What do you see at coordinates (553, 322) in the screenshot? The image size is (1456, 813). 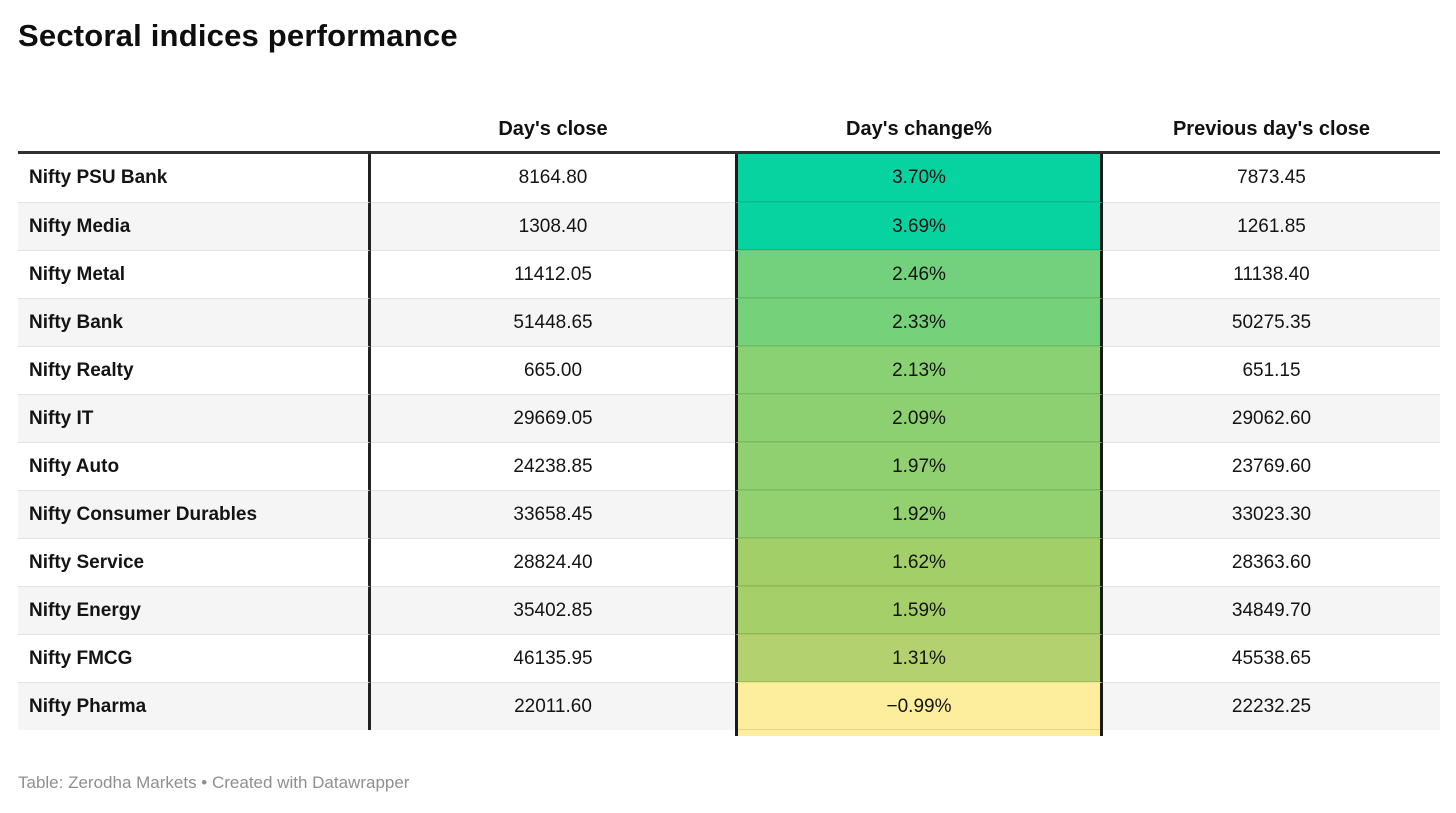 I see `days-close-value: 51448.65` at bounding box center [553, 322].